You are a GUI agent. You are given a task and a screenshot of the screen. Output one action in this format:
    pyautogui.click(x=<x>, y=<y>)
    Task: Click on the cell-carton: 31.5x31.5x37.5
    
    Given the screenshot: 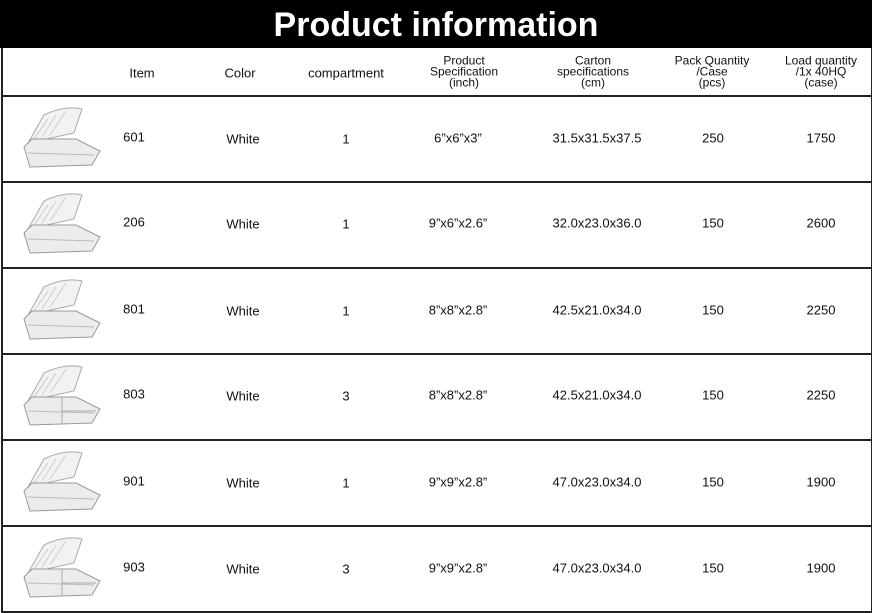 What is the action you would take?
    pyautogui.click(x=597, y=138)
    